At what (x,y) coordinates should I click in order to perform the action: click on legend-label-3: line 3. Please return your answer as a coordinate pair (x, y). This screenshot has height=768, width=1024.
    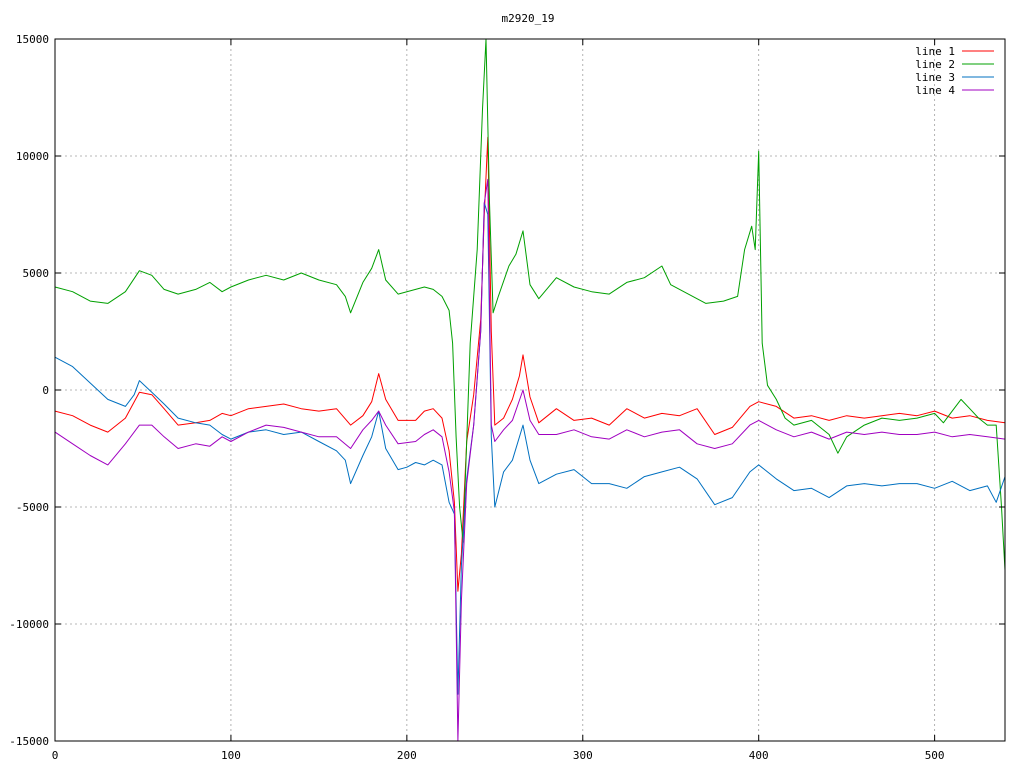
    Looking at the image, I should click on (935, 77).